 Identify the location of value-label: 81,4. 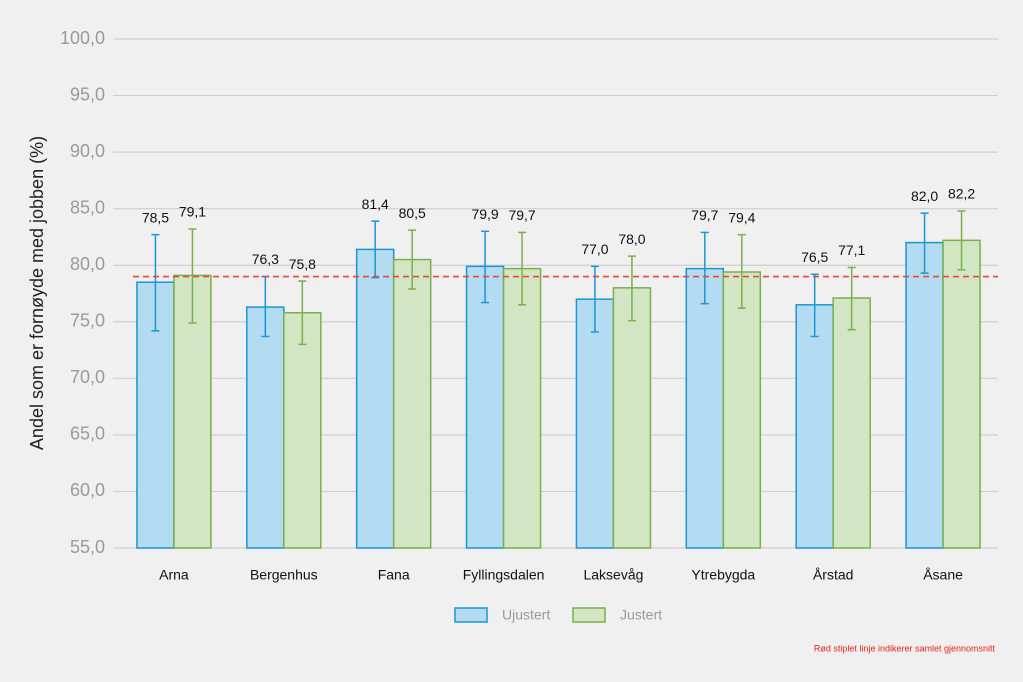
(375, 204).